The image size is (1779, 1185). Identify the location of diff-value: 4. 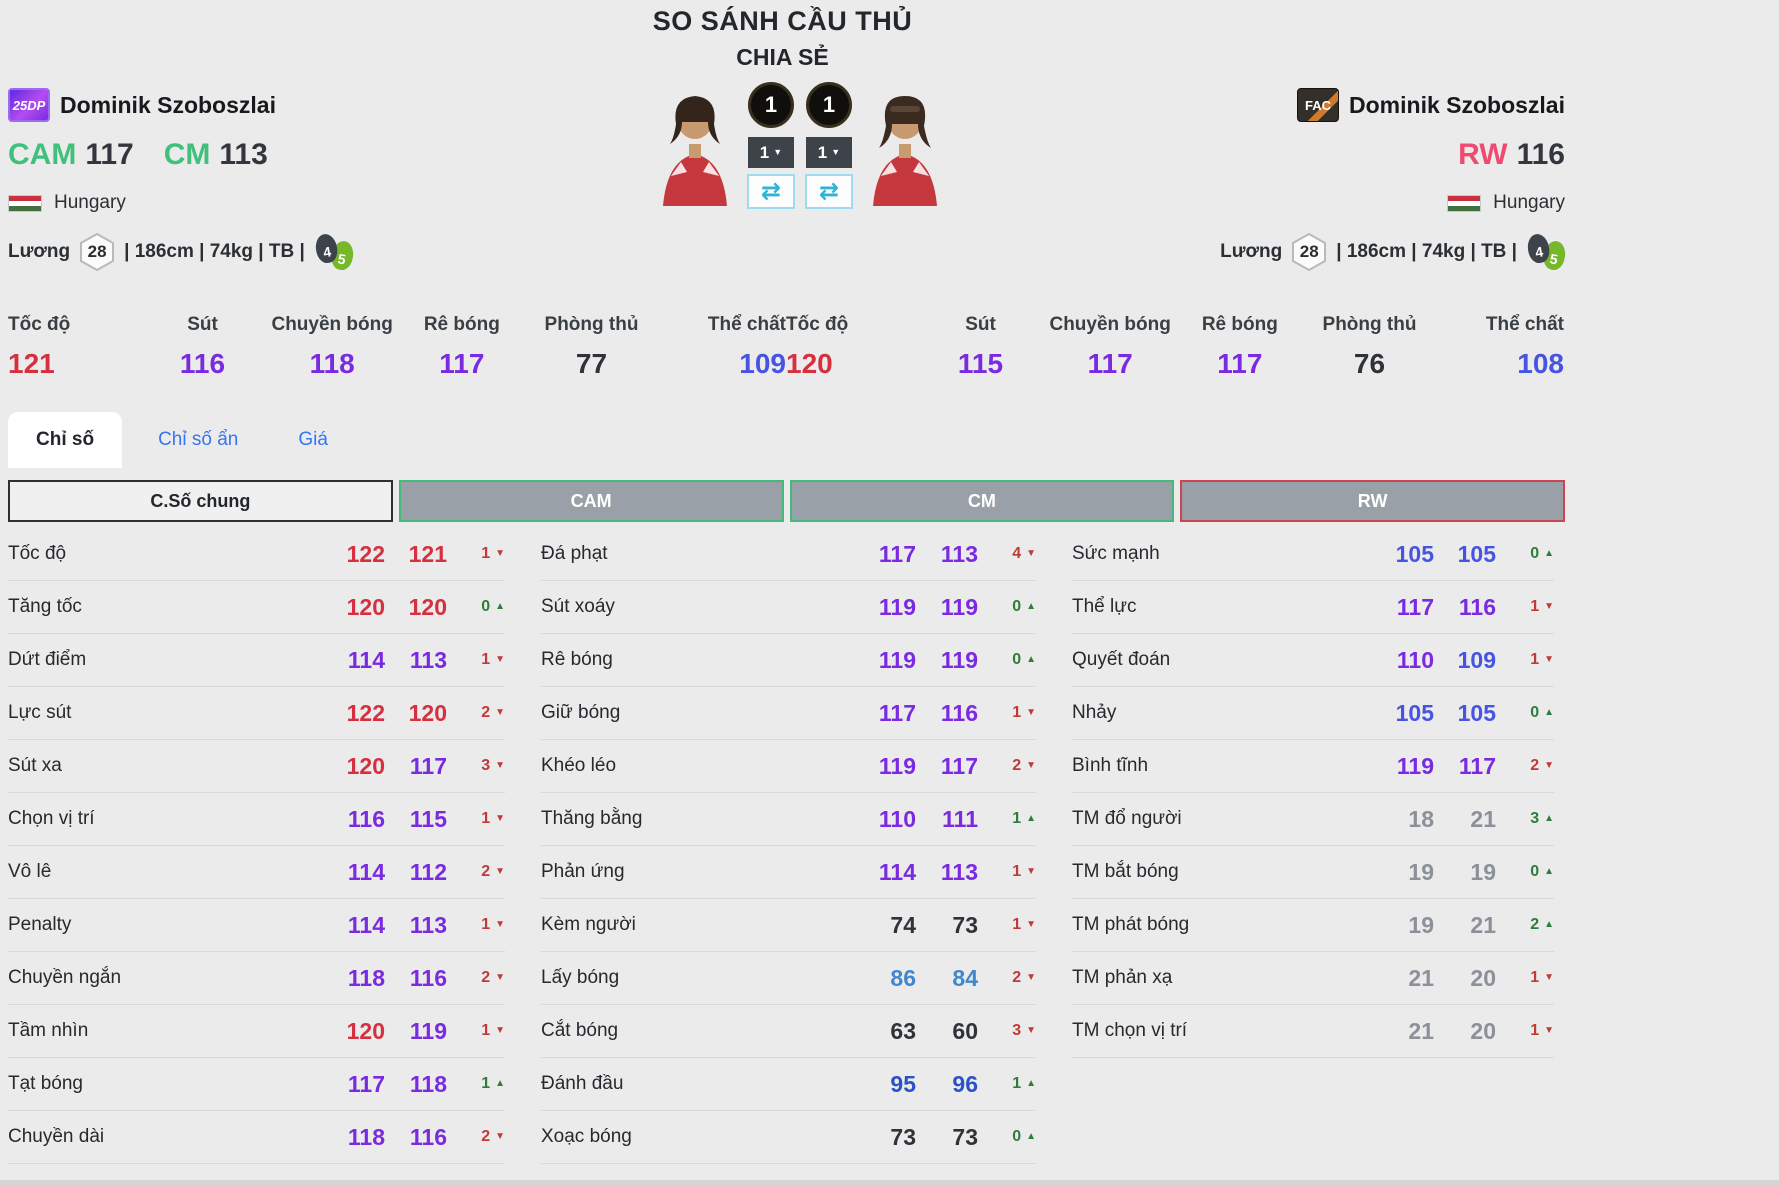
(1017, 553).